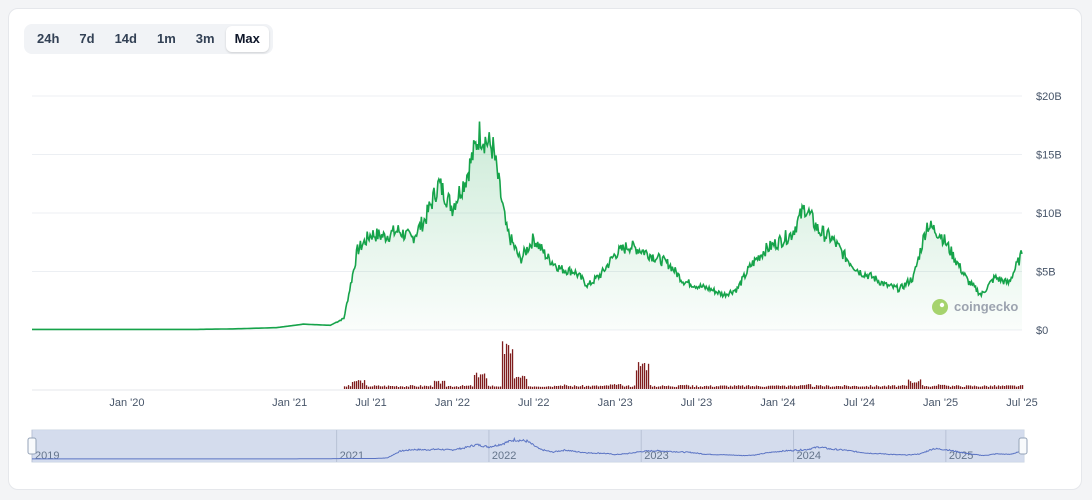 Image resolution: width=1092 pixels, height=500 pixels. What do you see at coordinates (87, 38) in the screenshot?
I see `range-tab-7d: 7d` at bounding box center [87, 38].